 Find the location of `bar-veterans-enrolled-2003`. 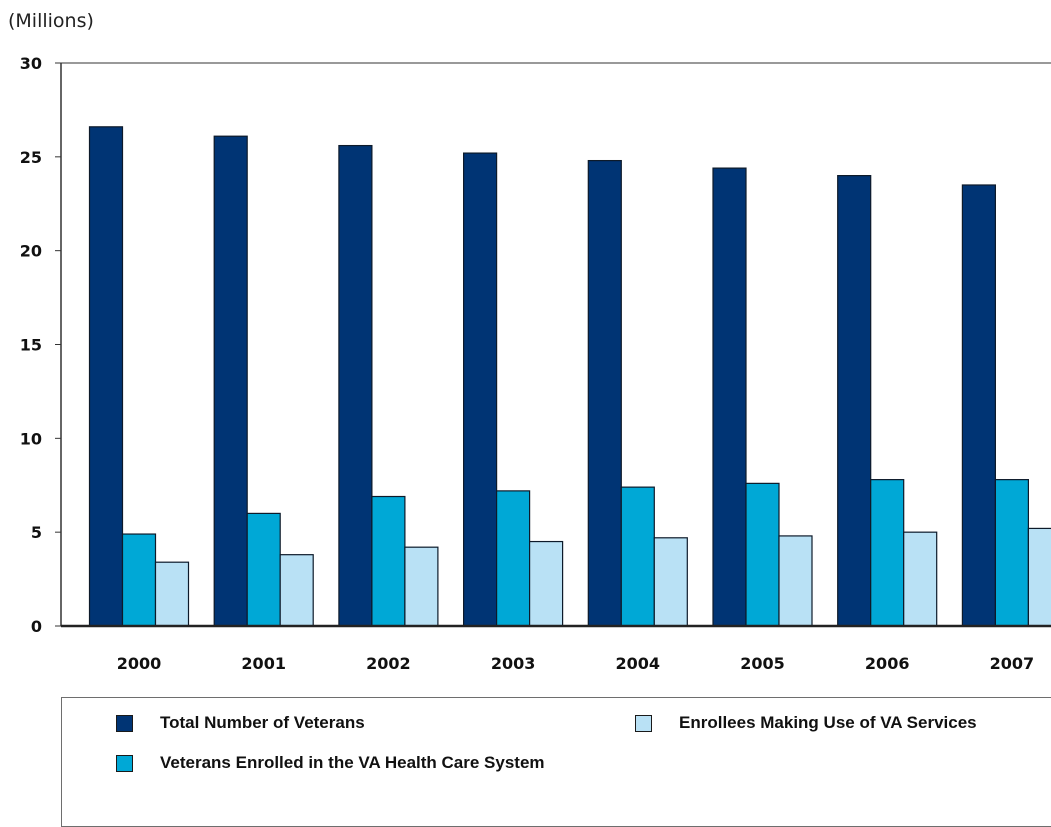

bar-veterans-enrolled-2003 is located at coordinates (513, 558).